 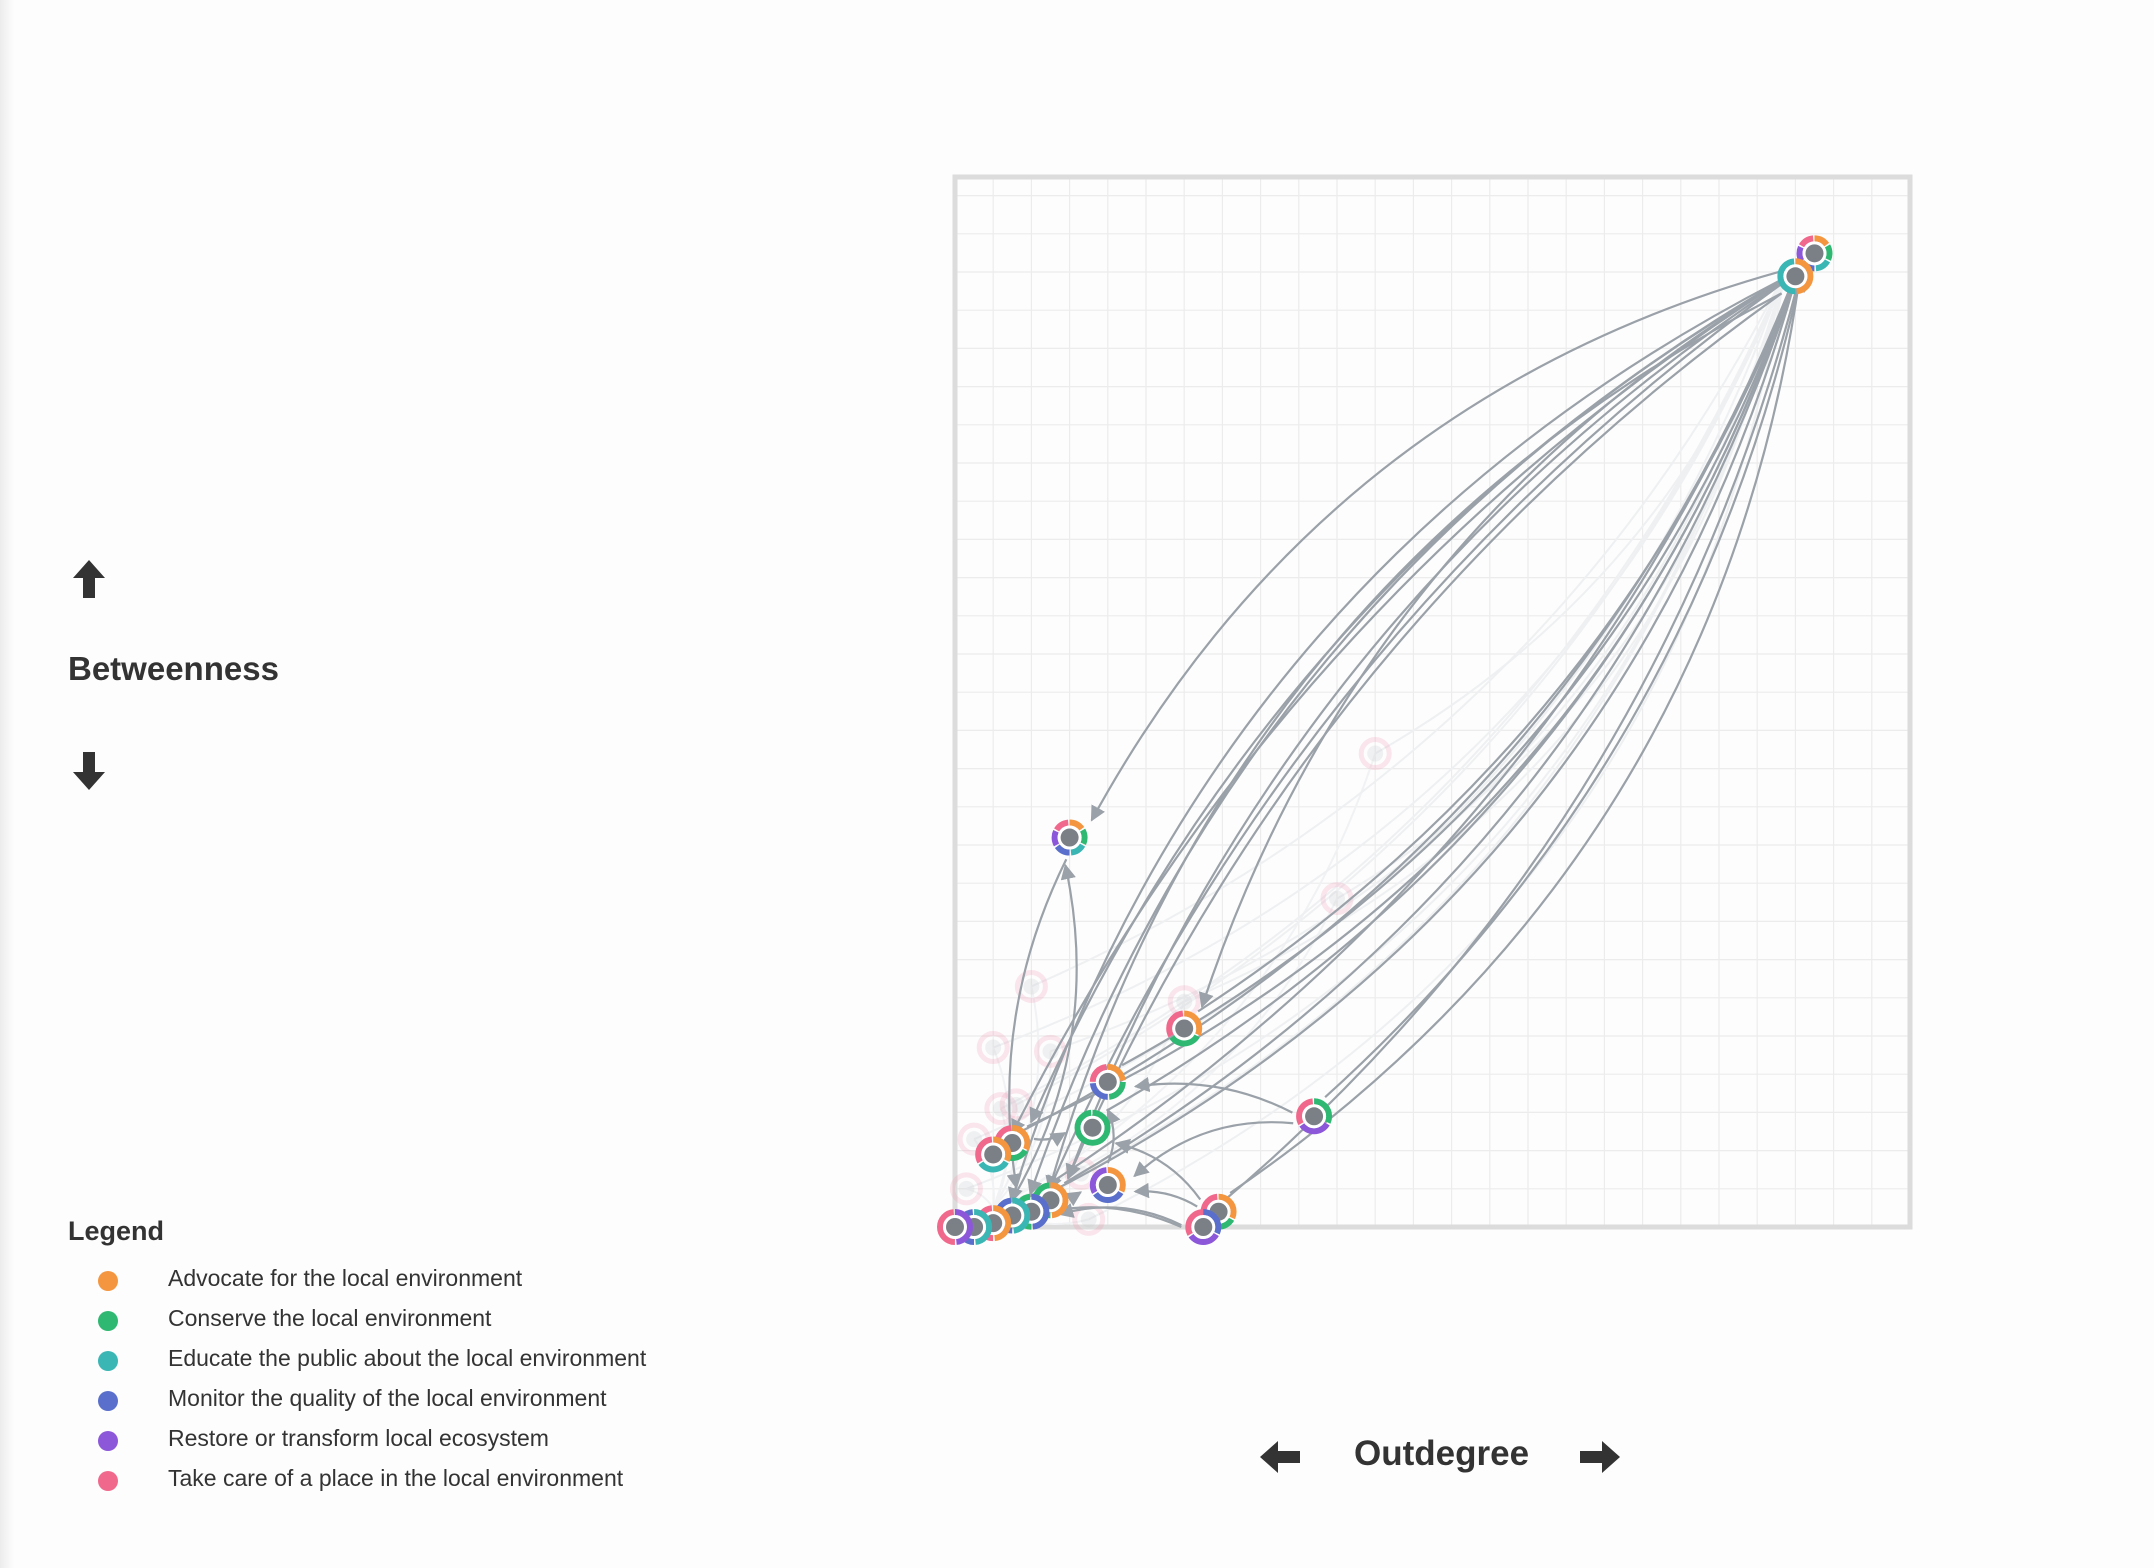 I want to click on legend-item: Conserve the local environment, so click(x=279, y=1321).